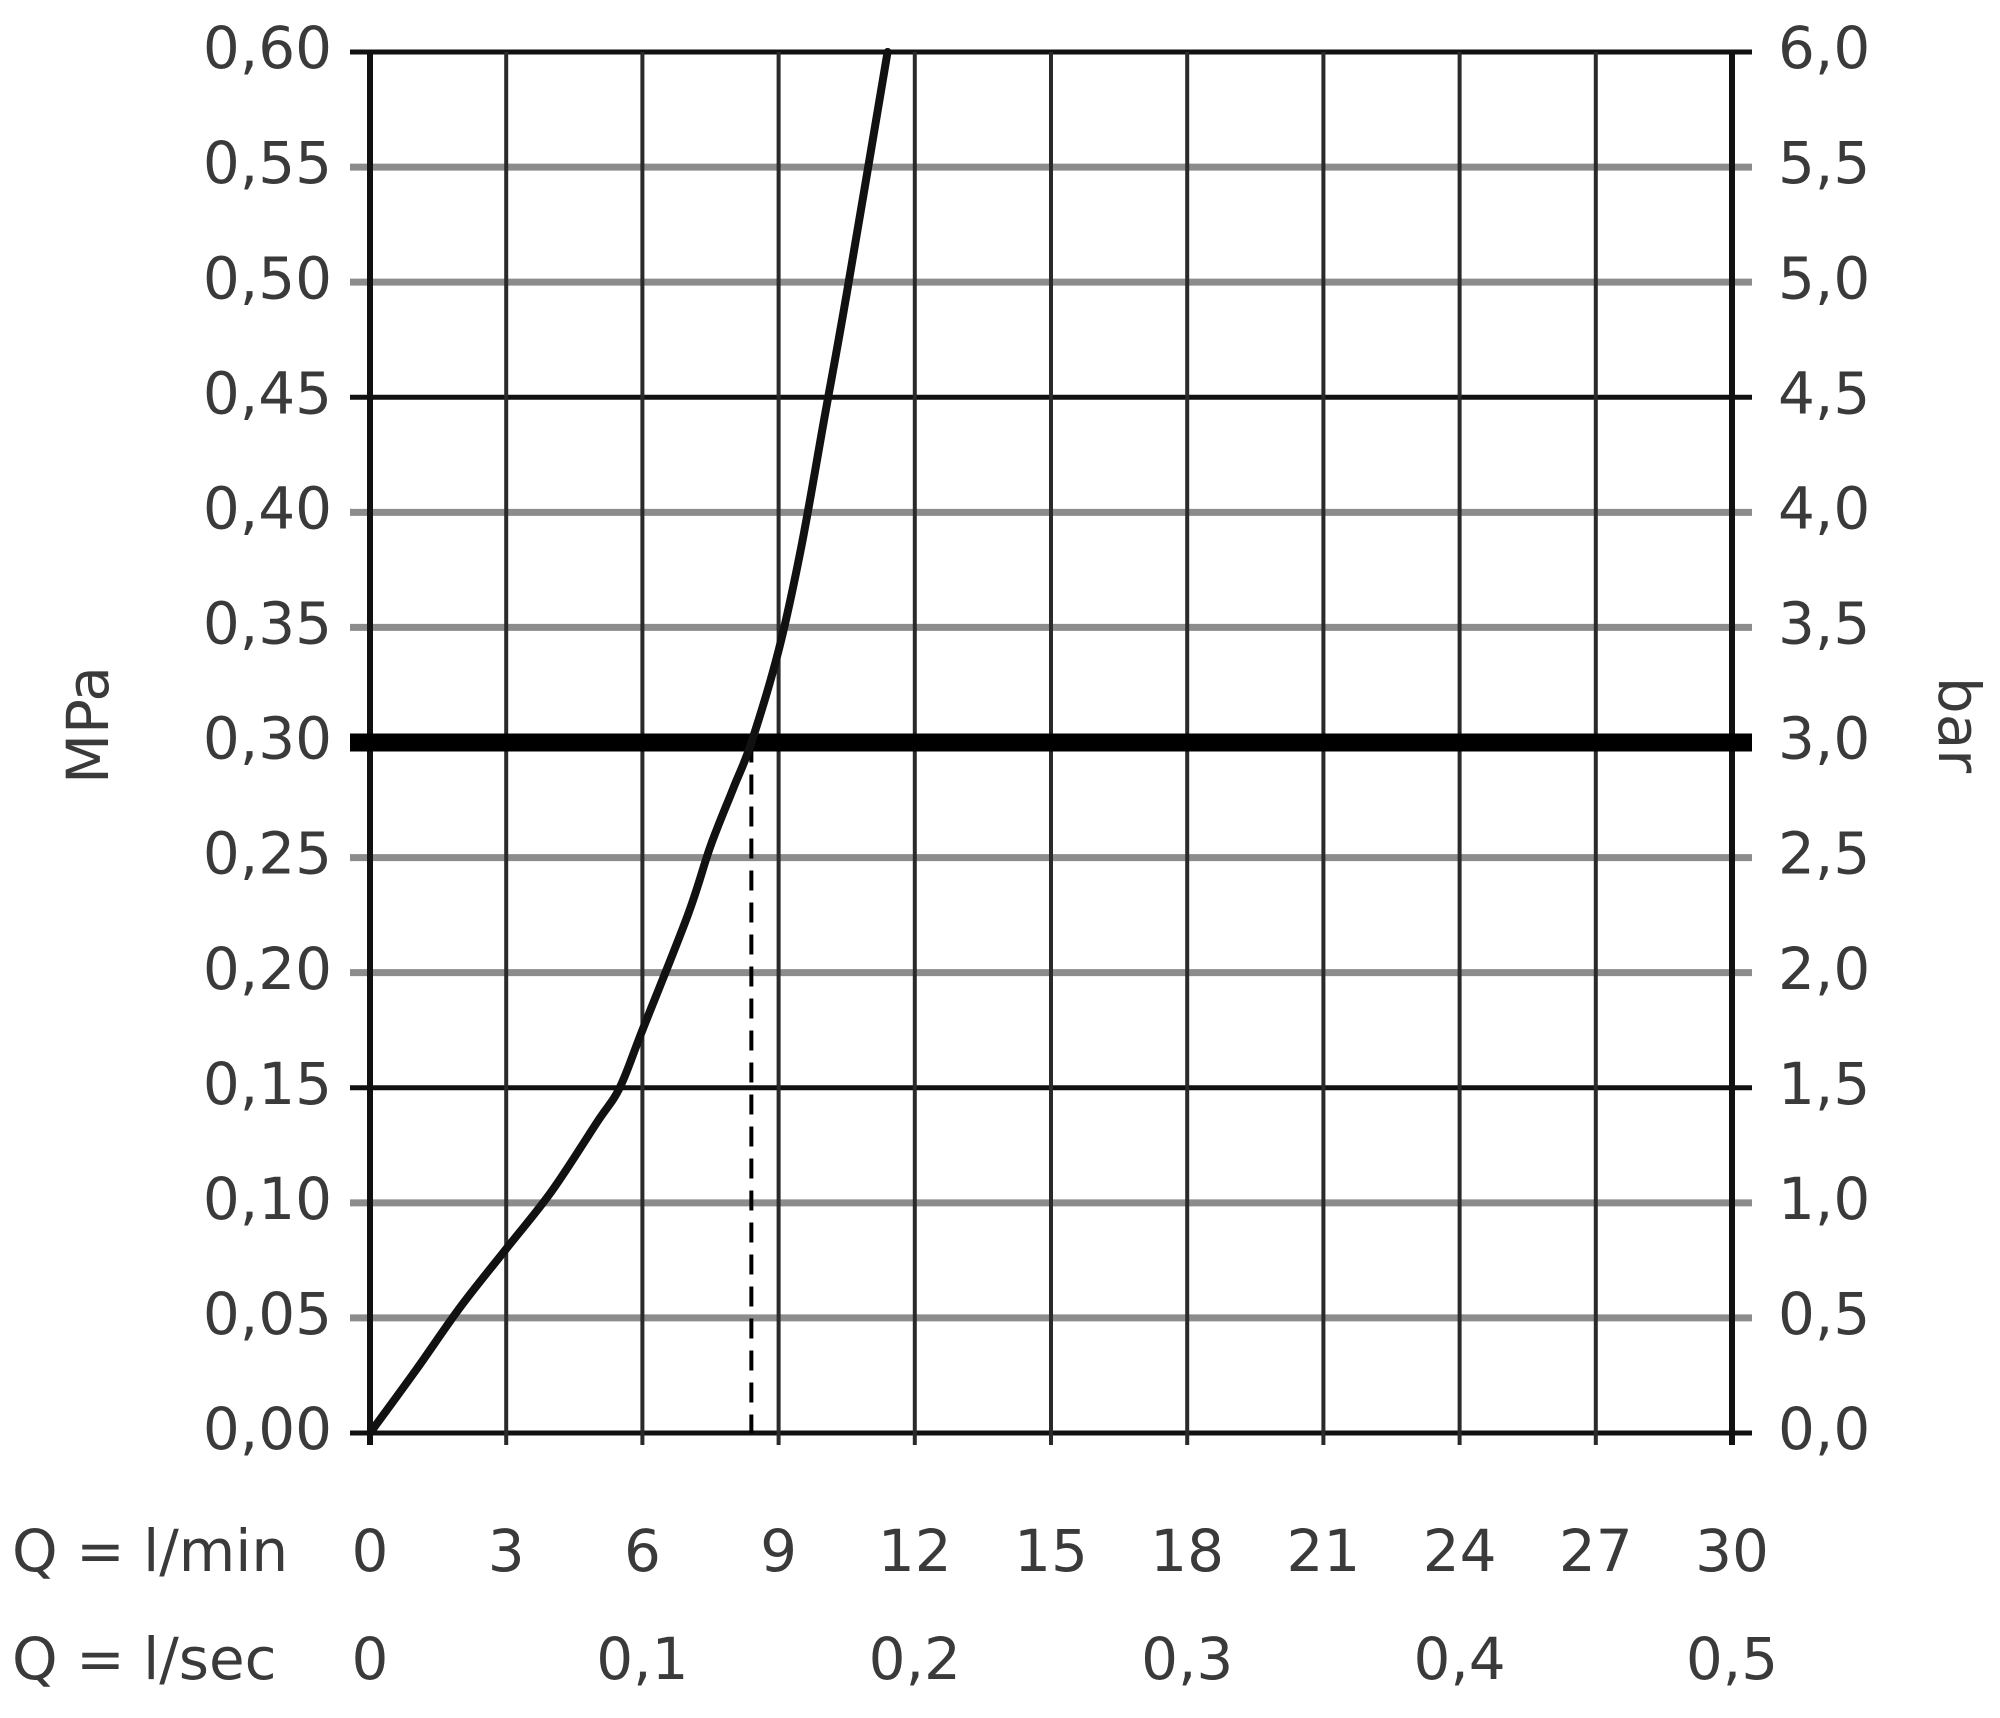  I want to click on y-tick-label-left: 0,05, so click(267, 1314).